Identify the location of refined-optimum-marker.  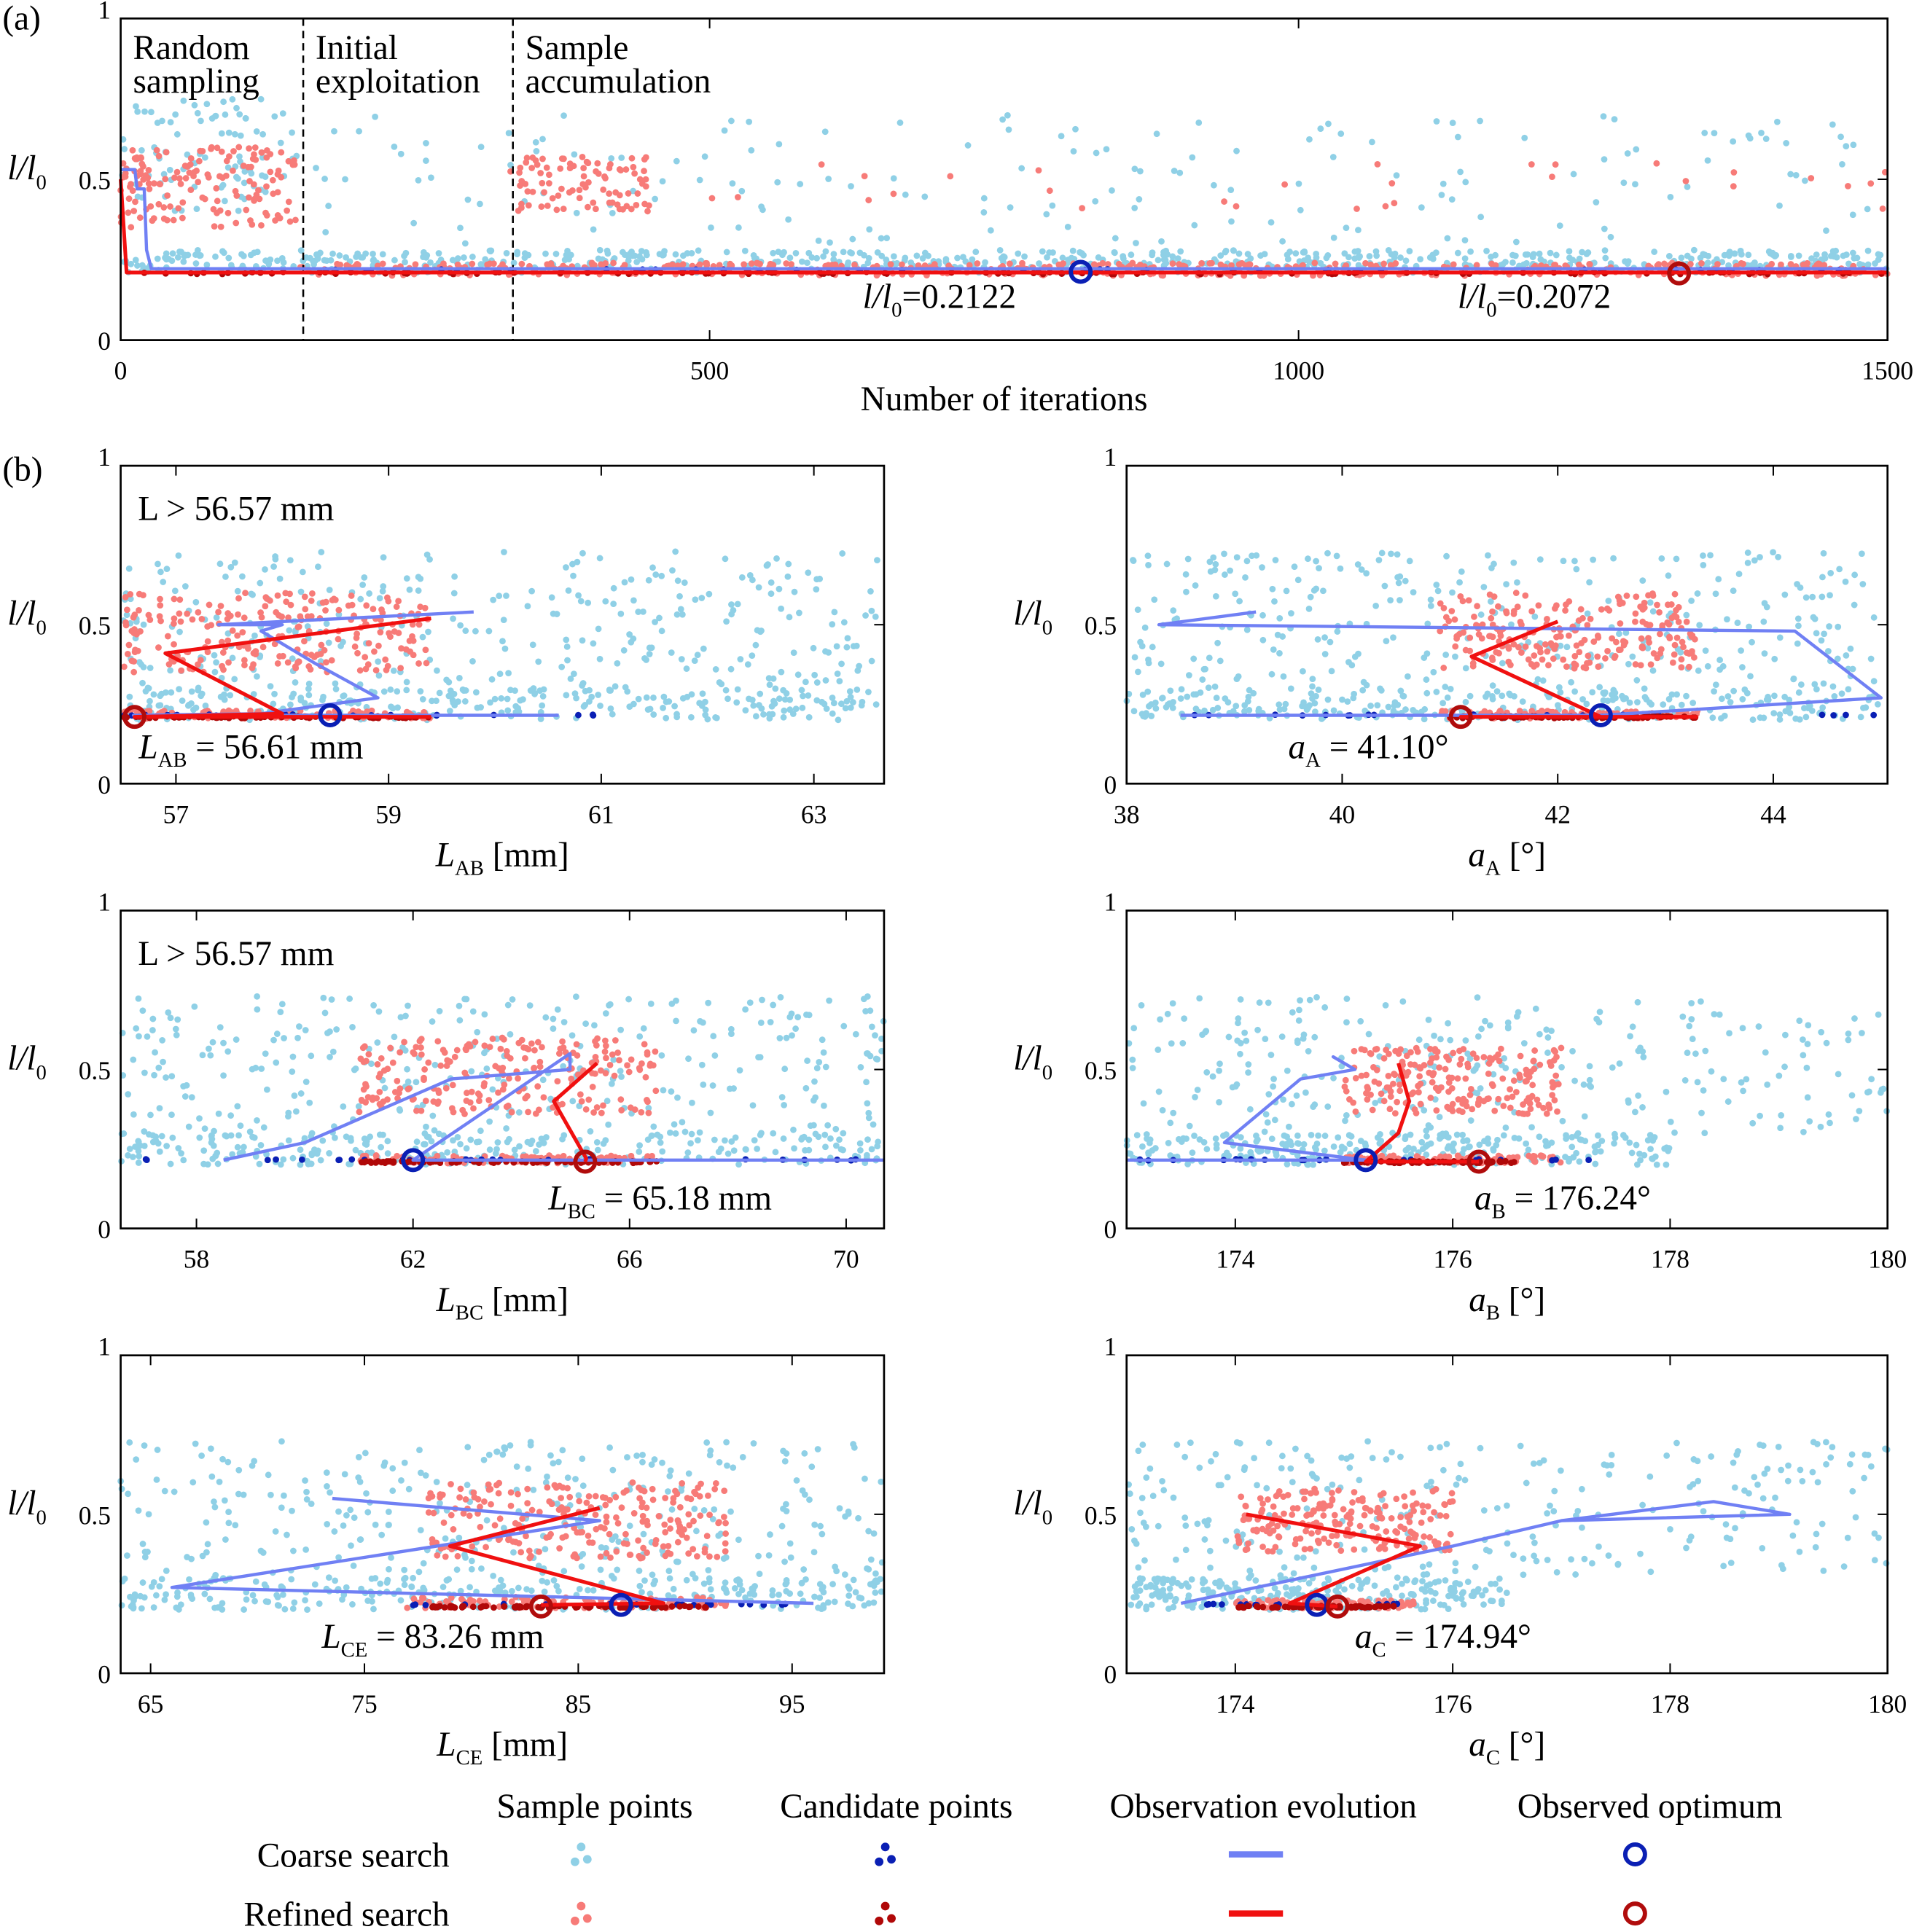
(134, 717).